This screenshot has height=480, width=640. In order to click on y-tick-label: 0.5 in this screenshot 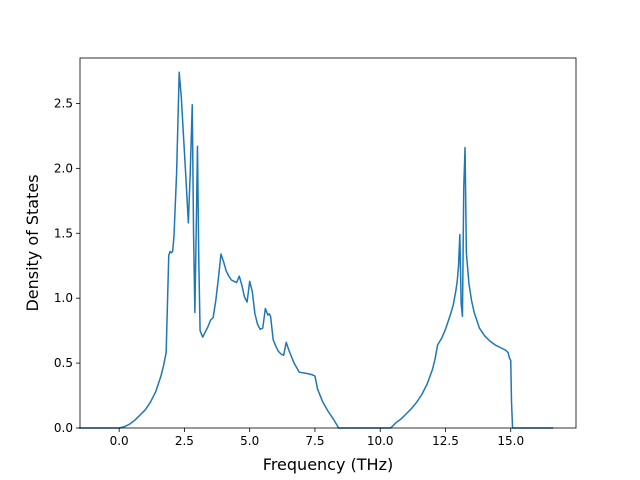, I will do `click(63, 363)`.